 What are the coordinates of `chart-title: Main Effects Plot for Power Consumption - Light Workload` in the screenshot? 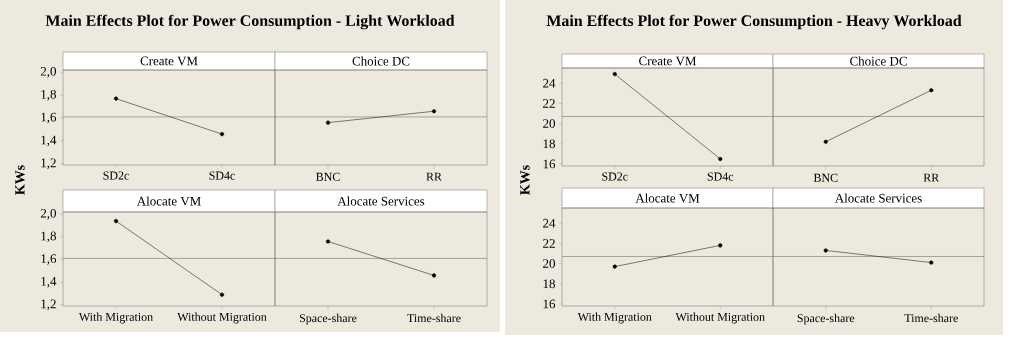 It's located at (250, 22).